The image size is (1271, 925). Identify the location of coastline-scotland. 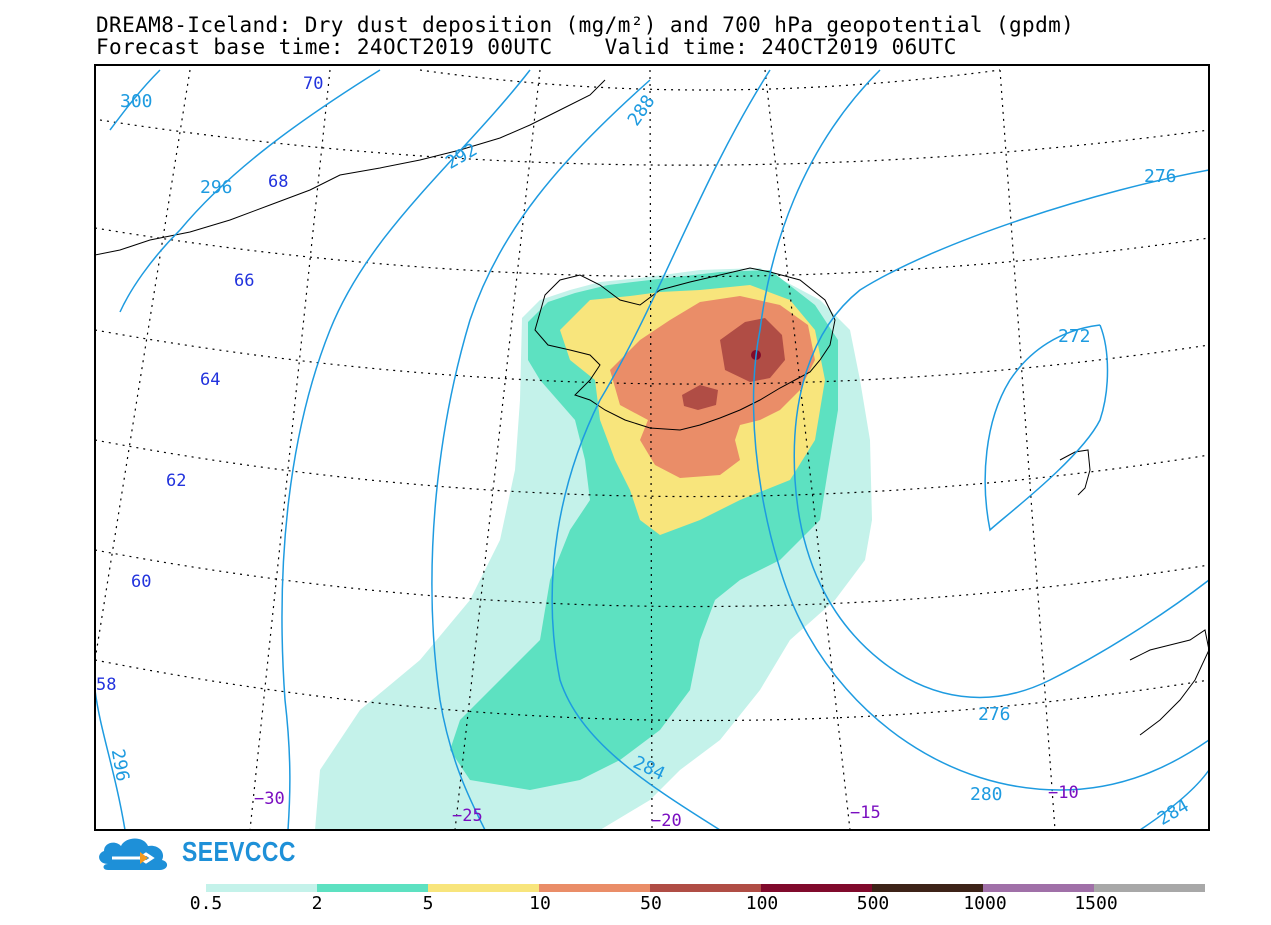
(1169, 682).